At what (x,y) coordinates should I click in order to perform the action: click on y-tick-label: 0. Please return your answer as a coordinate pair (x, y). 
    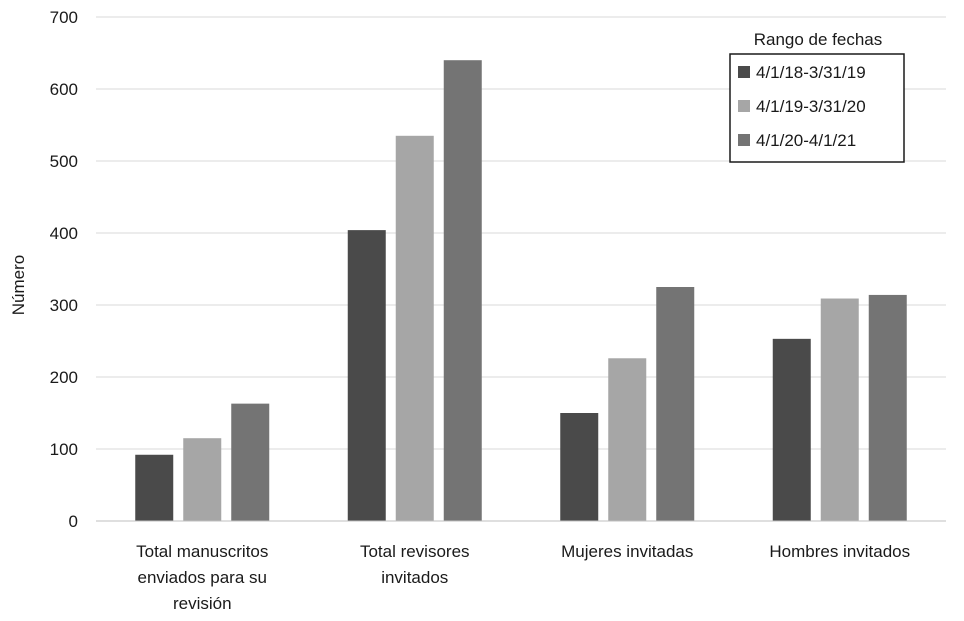
    Looking at the image, I should click on (73, 521).